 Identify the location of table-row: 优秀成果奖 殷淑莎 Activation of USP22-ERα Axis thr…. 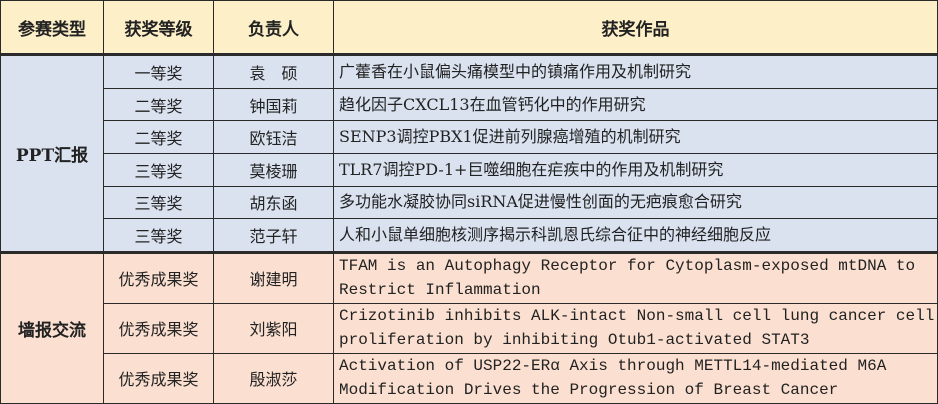
(469, 378).